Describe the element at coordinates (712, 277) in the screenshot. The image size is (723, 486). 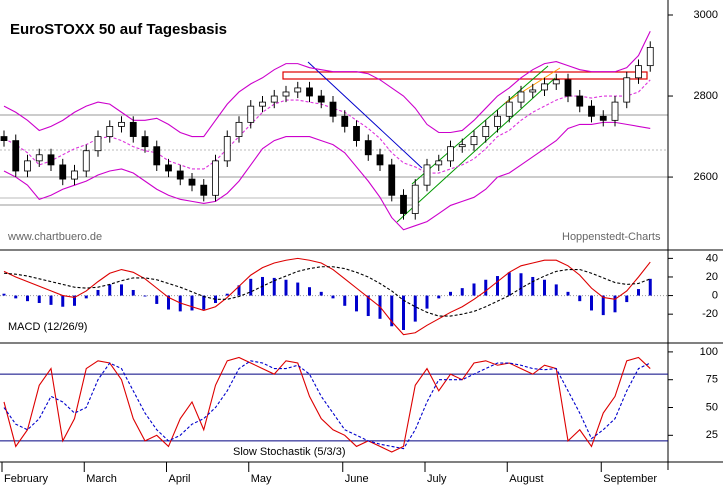
I see `y-tick-label: 20` at that location.